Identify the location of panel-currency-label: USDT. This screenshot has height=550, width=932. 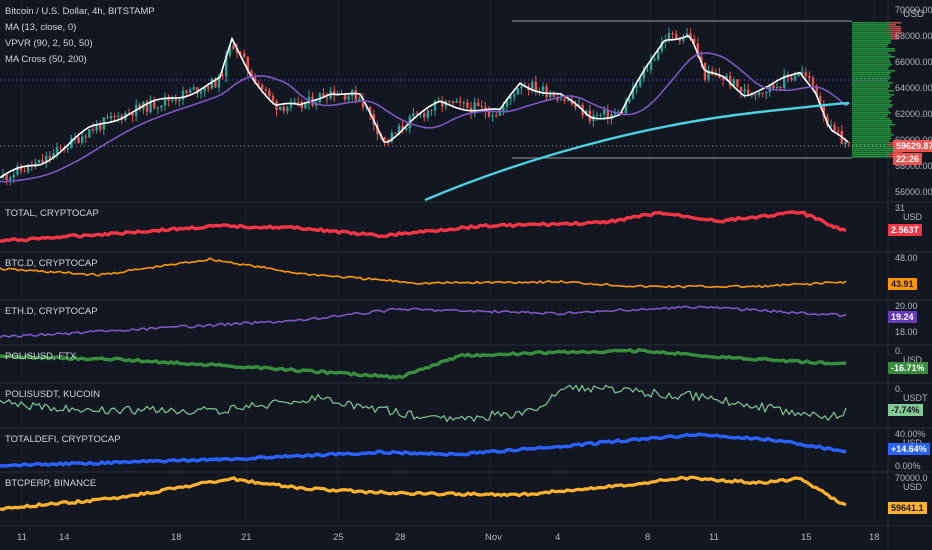
(915, 398).